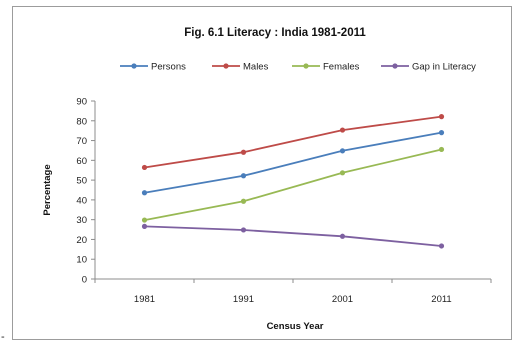 The image size is (515, 344). I want to click on x-axis-title: Census Year, so click(295, 326).